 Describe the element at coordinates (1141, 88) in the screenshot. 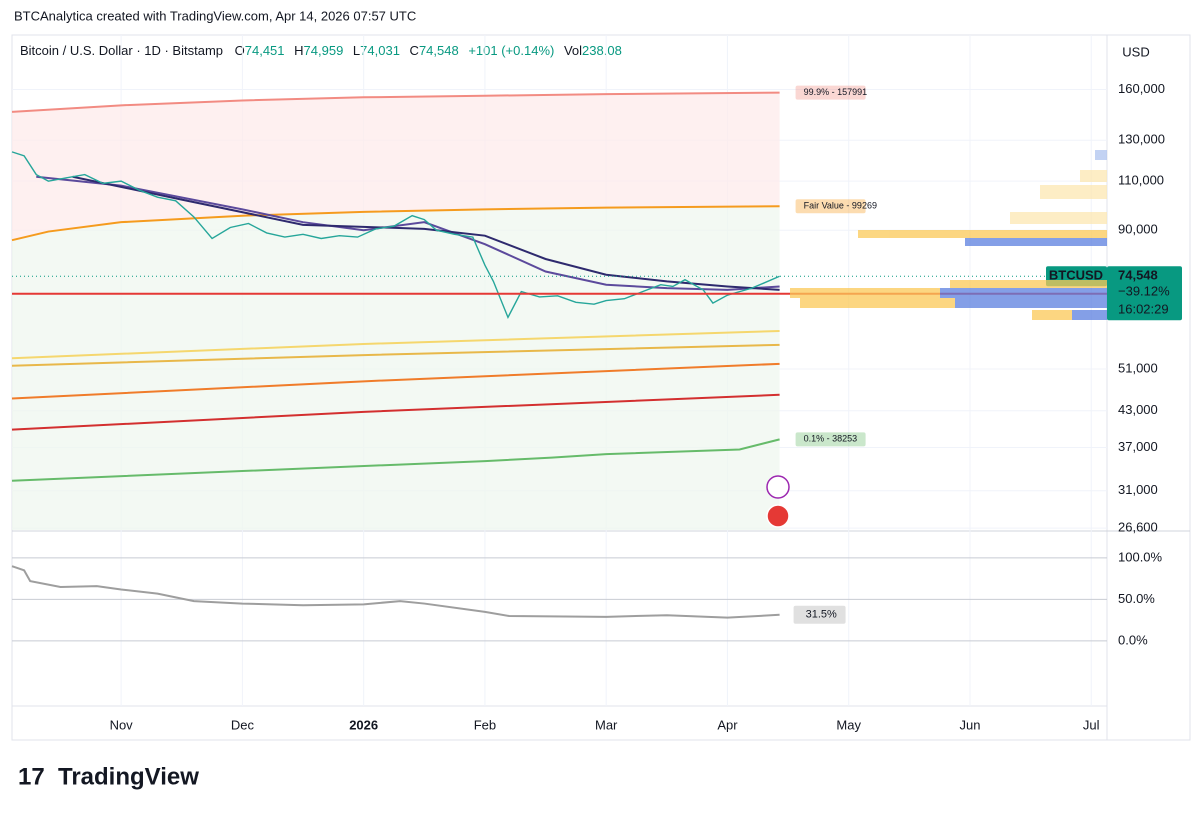

I see `y-tick-label: 160,000` at that location.